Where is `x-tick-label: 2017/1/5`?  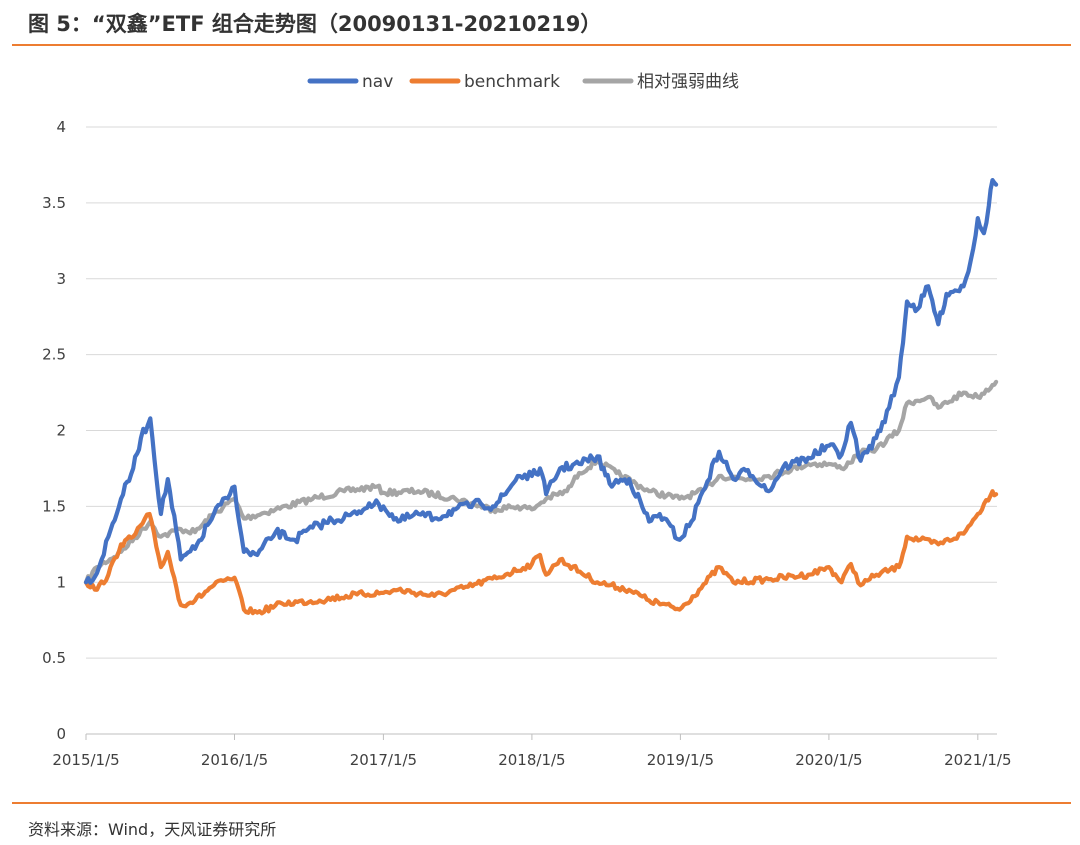 x-tick-label: 2017/1/5 is located at coordinates (383, 760).